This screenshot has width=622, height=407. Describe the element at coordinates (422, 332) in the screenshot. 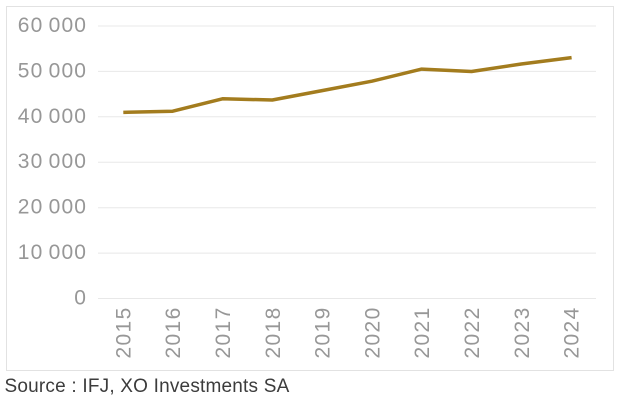

I see `svg-text: 2021` at that location.